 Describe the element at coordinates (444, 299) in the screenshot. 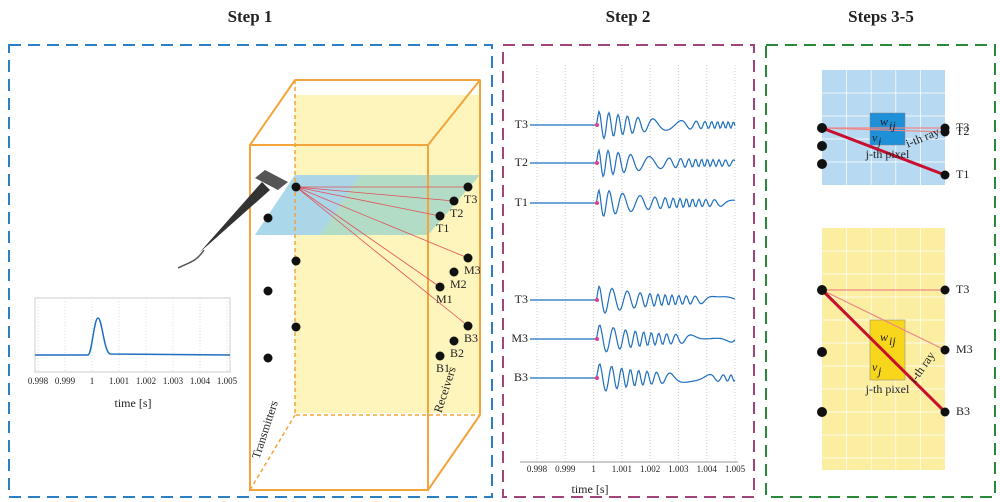

I see `receiver-label: M1` at that location.